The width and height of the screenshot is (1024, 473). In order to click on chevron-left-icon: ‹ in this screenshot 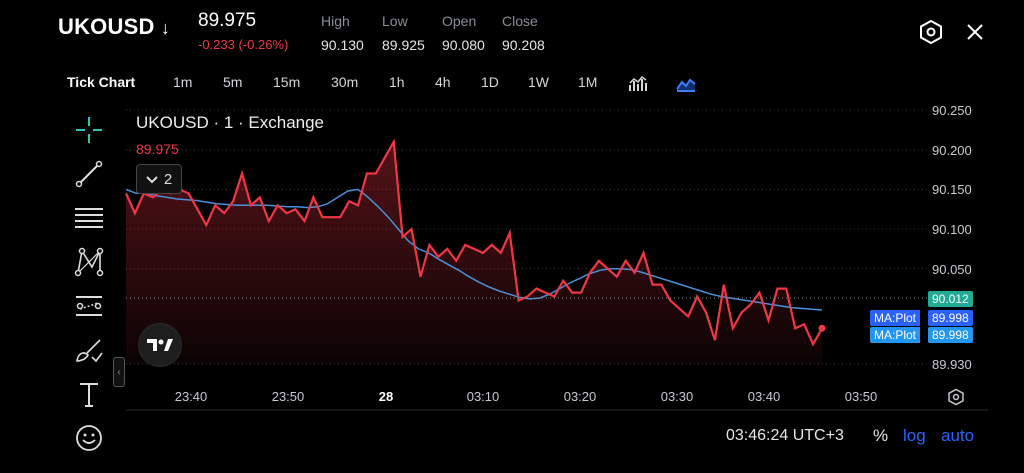, I will do `click(119, 372)`.